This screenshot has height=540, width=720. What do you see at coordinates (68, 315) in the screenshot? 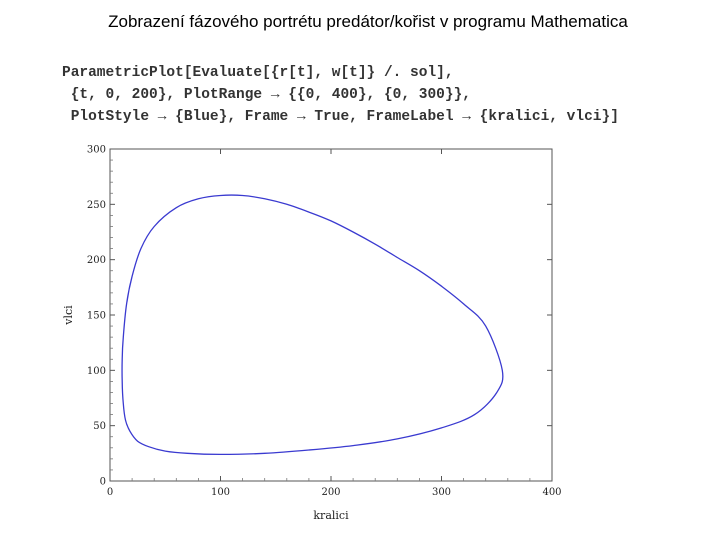
I see `y-axis-label: vlci` at bounding box center [68, 315].